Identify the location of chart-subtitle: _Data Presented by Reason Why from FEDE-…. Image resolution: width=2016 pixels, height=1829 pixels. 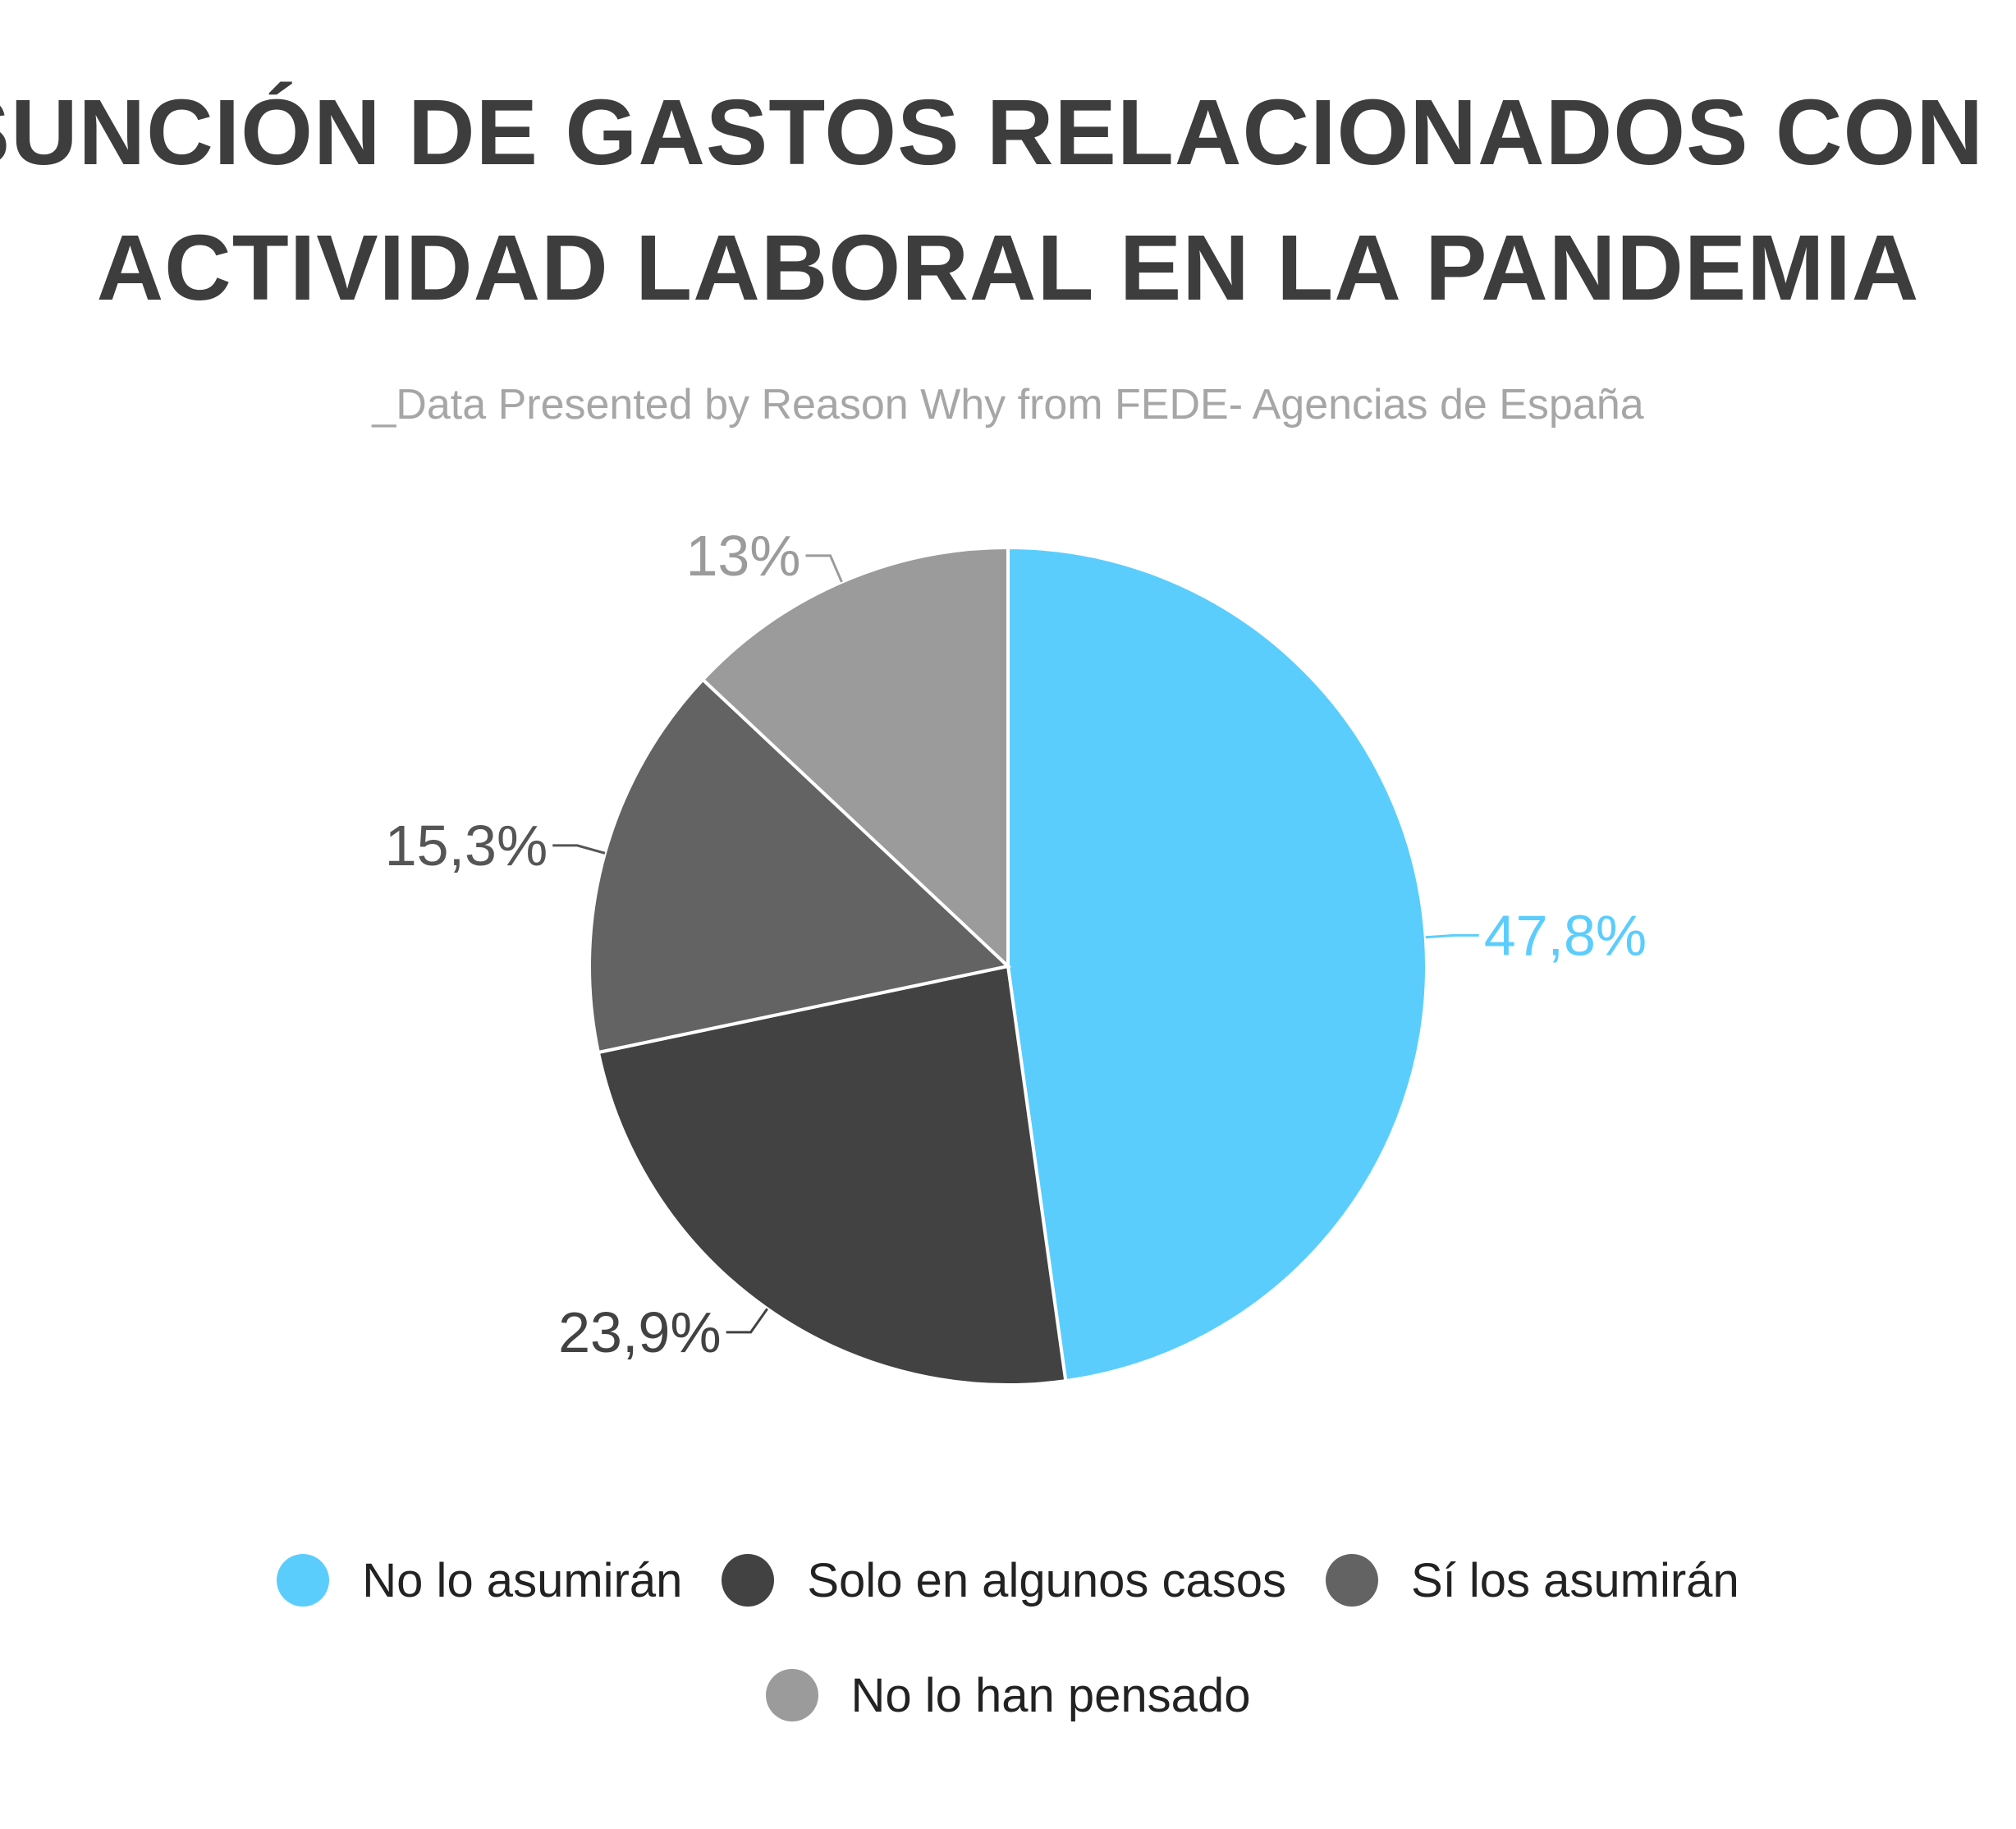
(1007, 405).